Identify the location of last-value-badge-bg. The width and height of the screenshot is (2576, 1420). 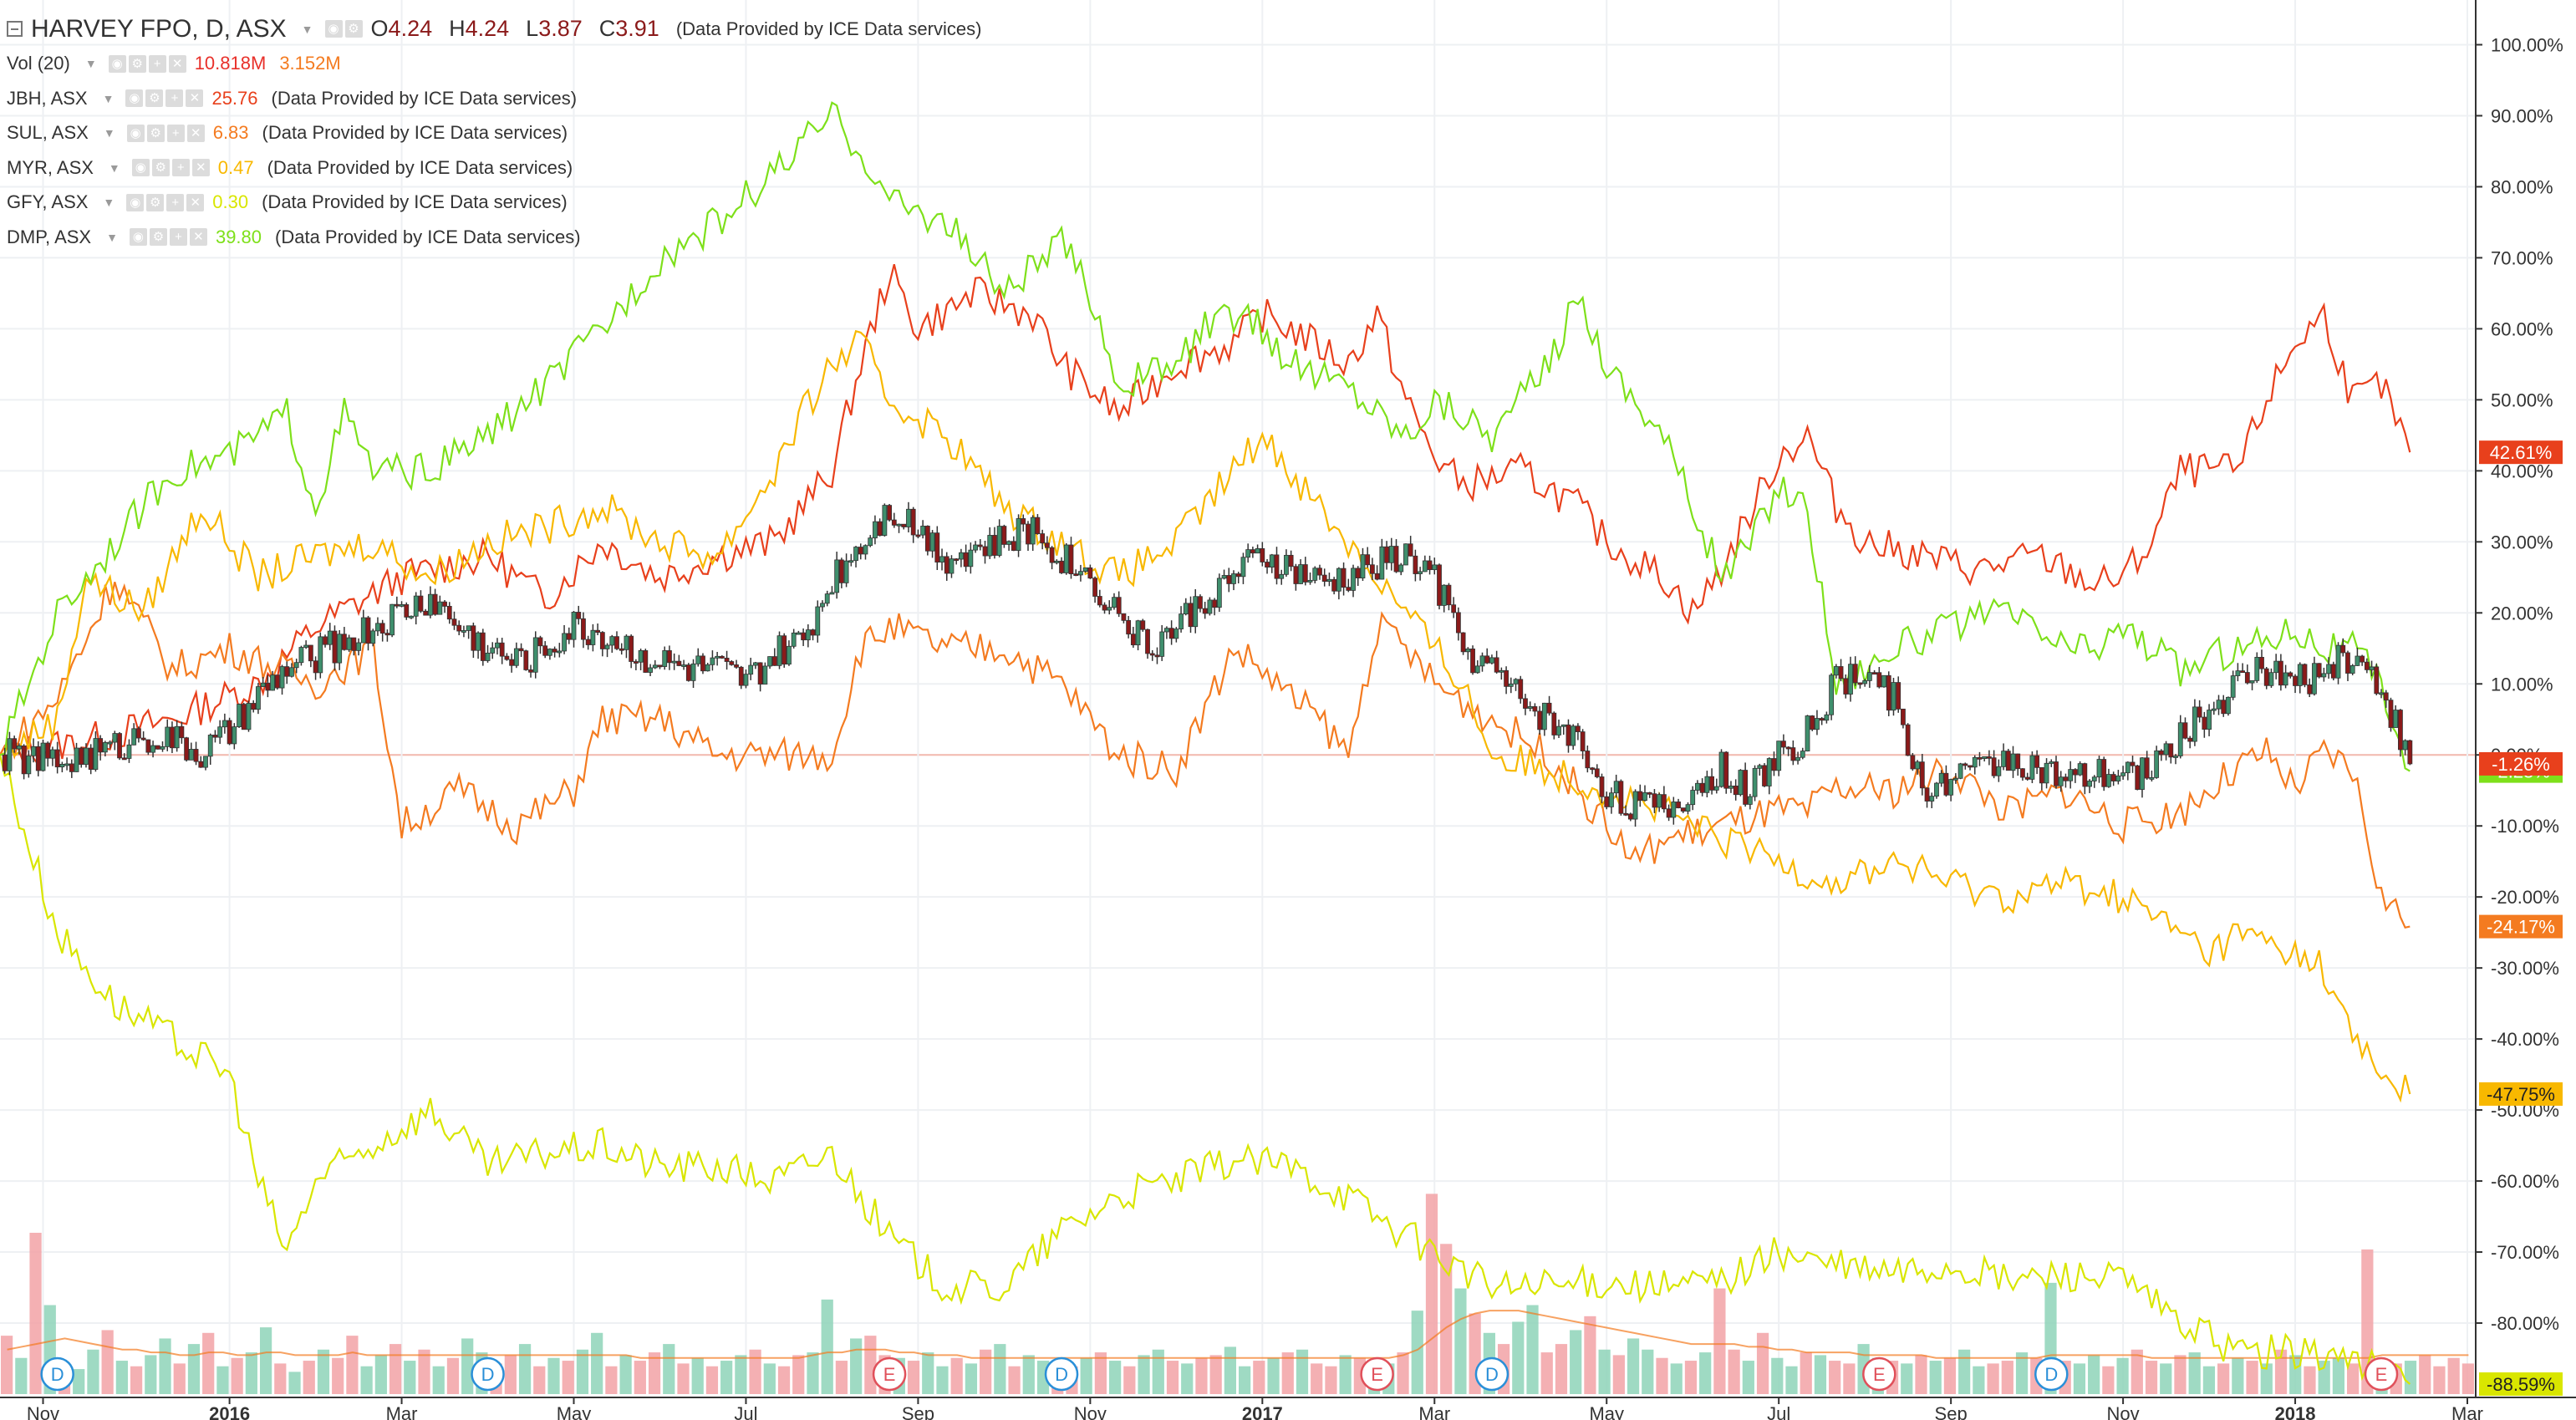
(2521, 452).